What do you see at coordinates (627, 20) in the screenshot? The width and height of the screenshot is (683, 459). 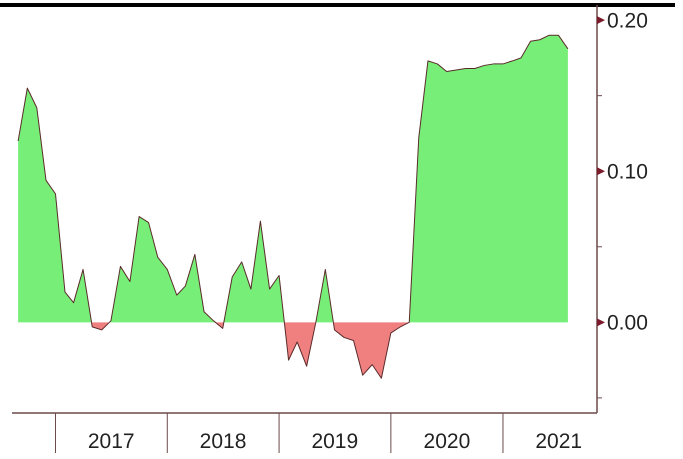 I see `y-tick-label: 0.20` at bounding box center [627, 20].